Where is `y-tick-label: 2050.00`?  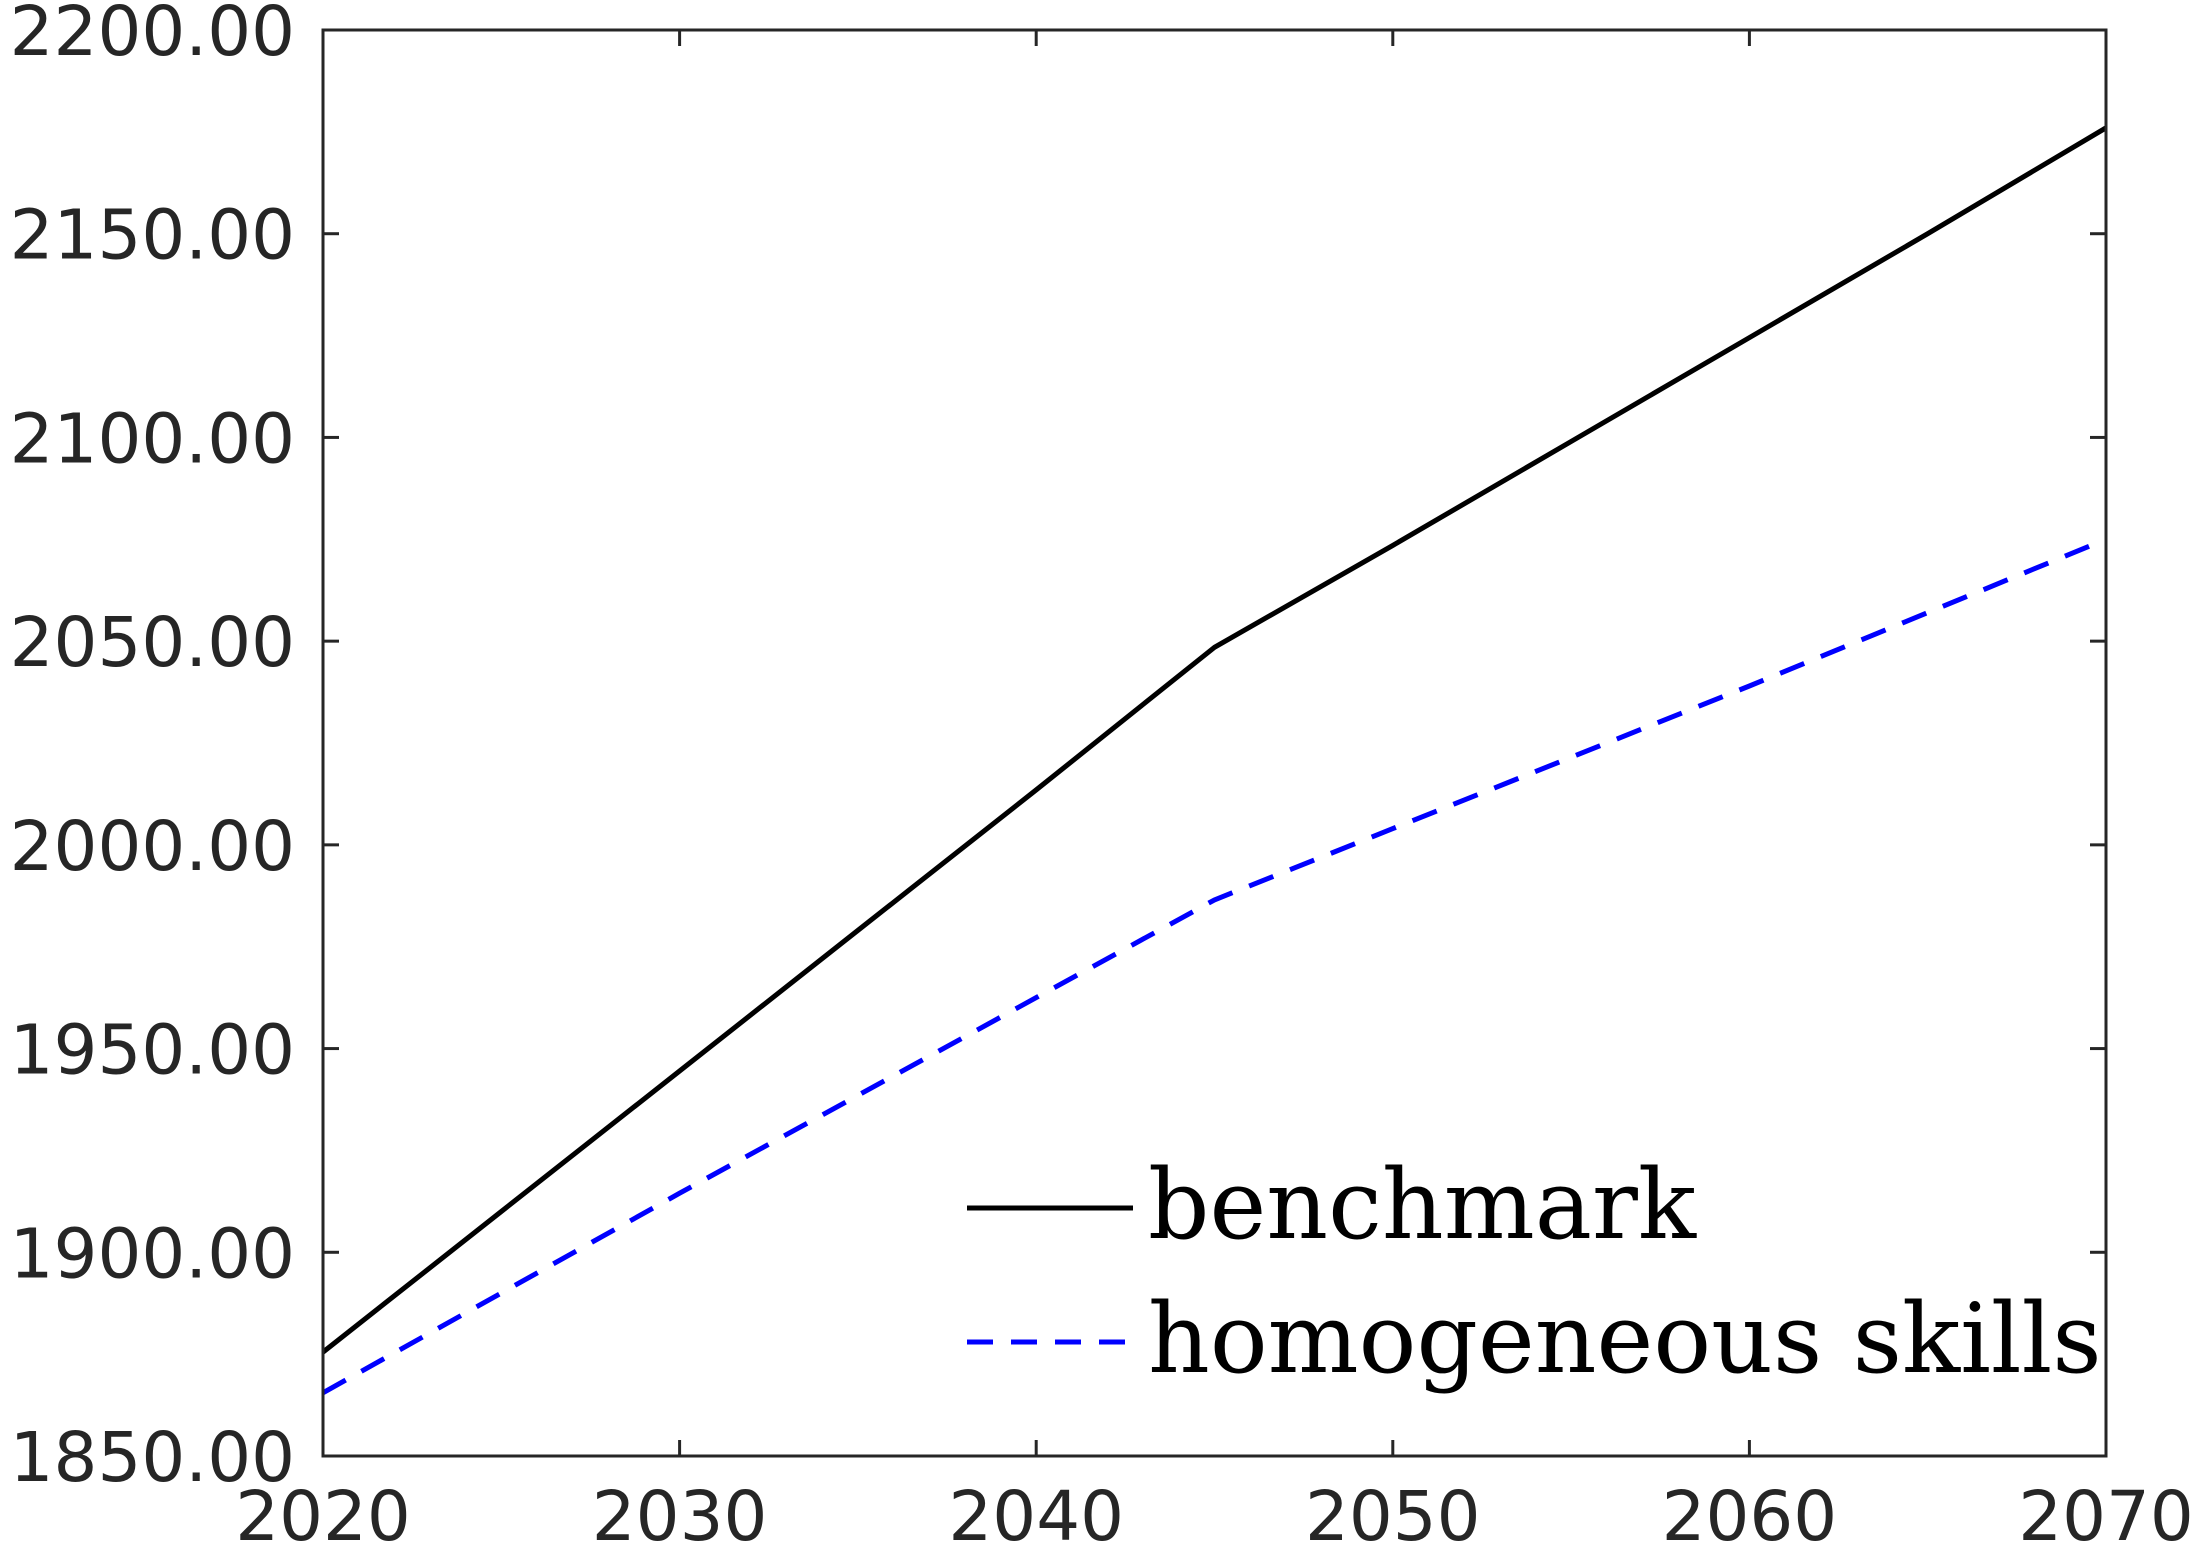
y-tick-label: 2050.00 is located at coordinates (152, 643).